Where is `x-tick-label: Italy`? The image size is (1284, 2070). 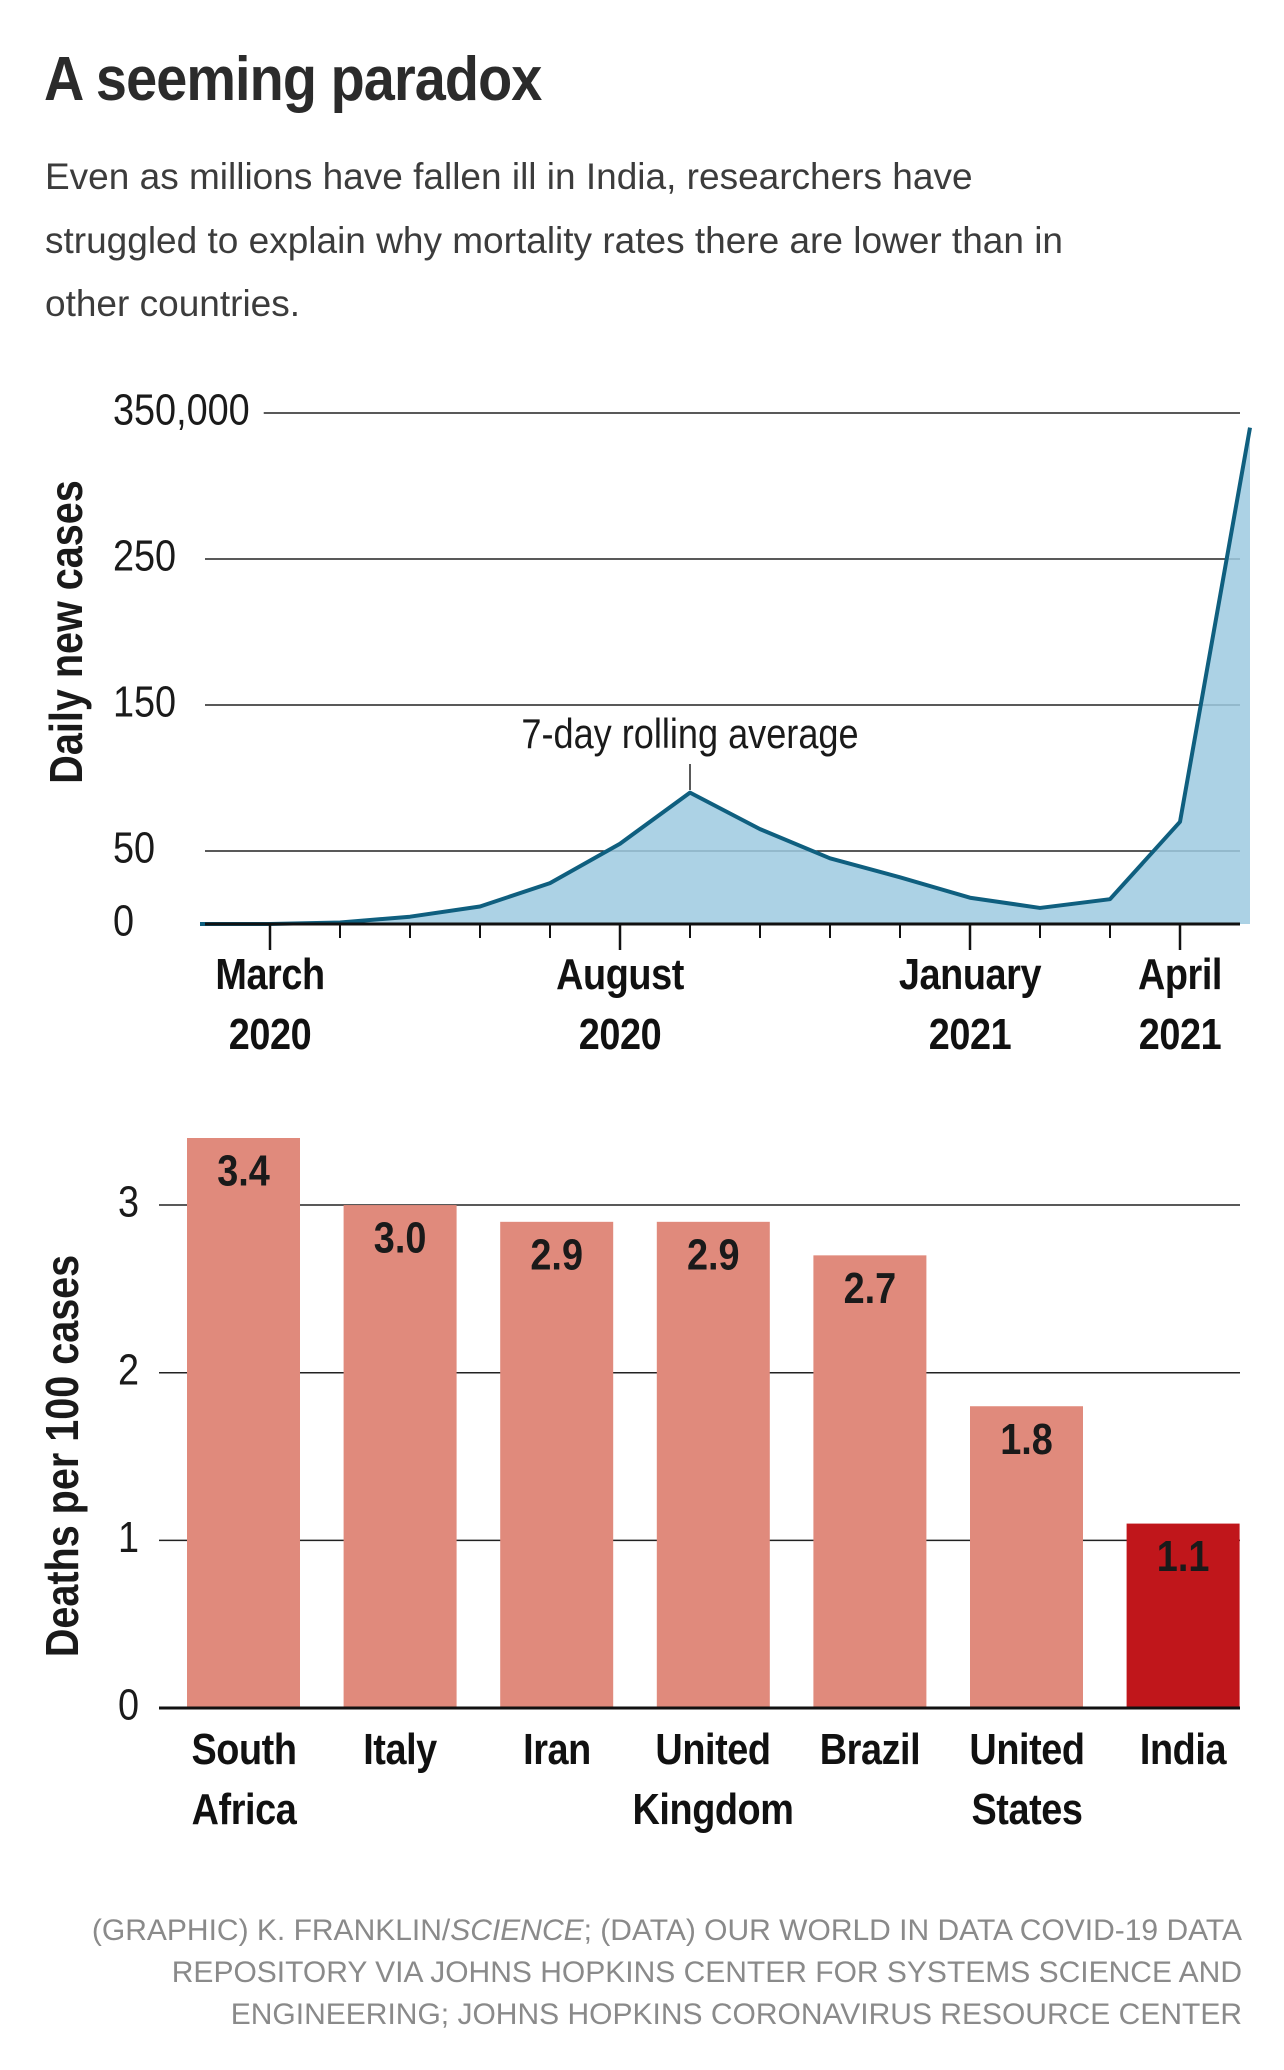 x-tick-label: Italy is located at coordinates (400, 1749).